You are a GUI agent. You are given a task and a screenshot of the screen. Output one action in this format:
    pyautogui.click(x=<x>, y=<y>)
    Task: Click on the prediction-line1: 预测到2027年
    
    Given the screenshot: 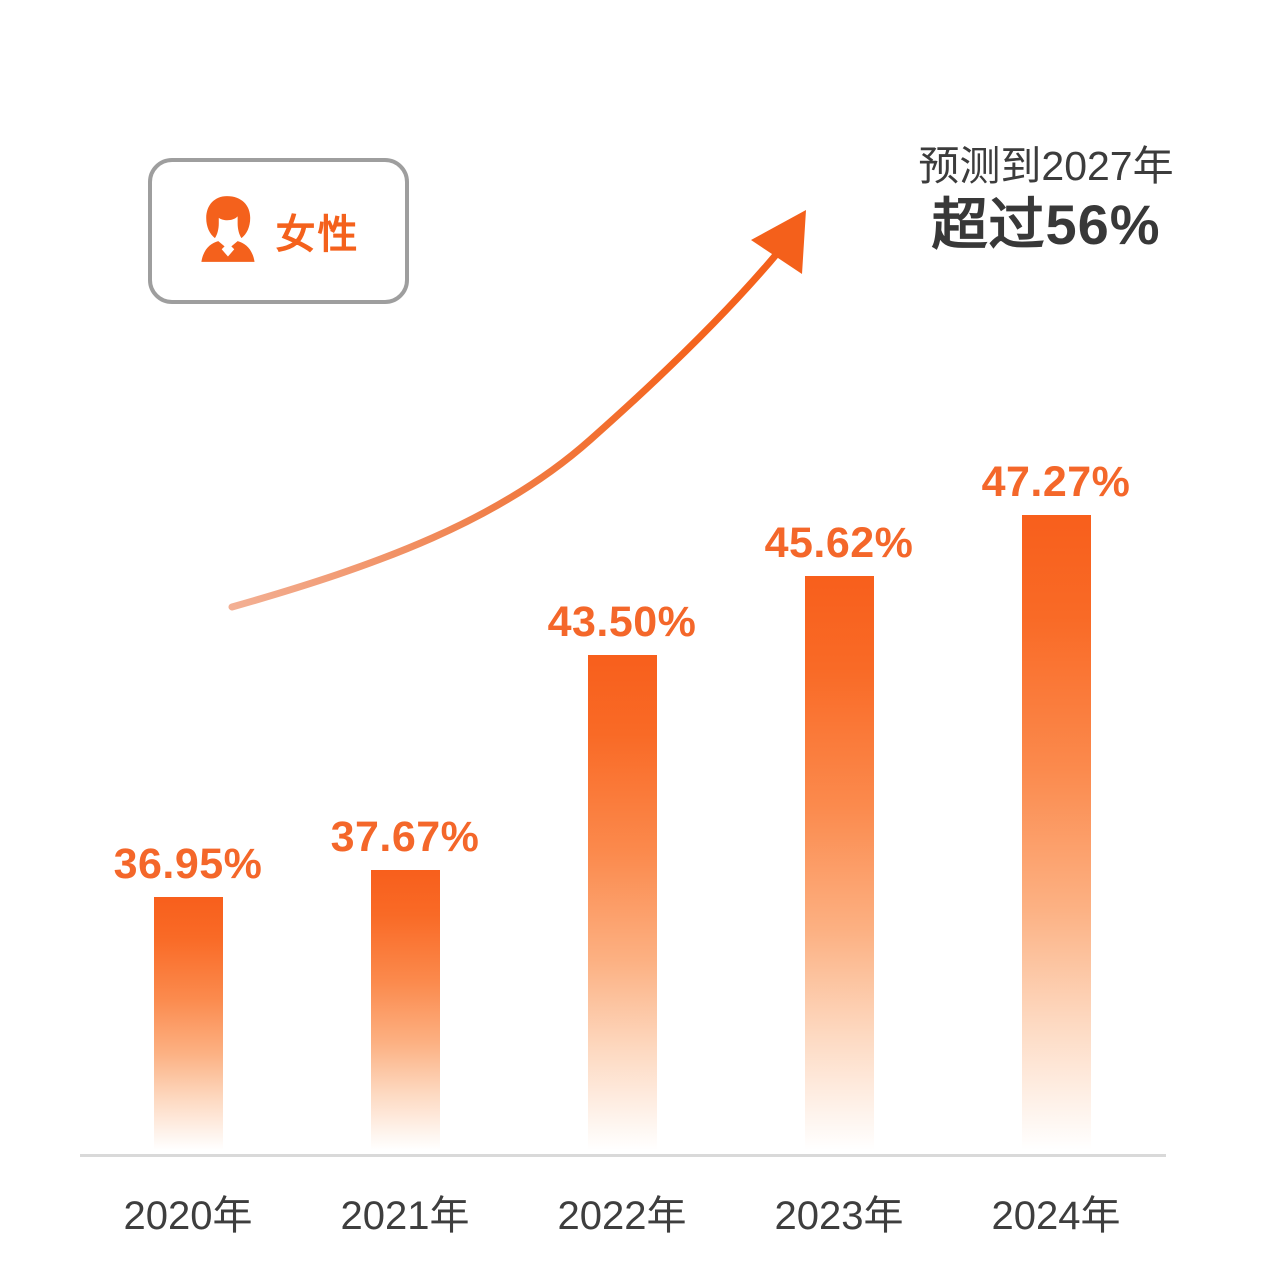 What is the action you would take?
    pyautogui.click(x=1046, y=166)
    